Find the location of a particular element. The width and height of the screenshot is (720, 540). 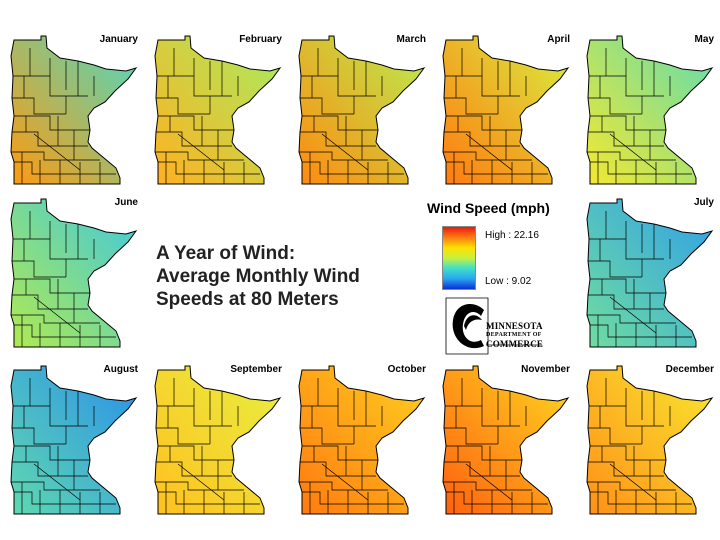

map-panel-november: November is located at coordinates (506, 444).